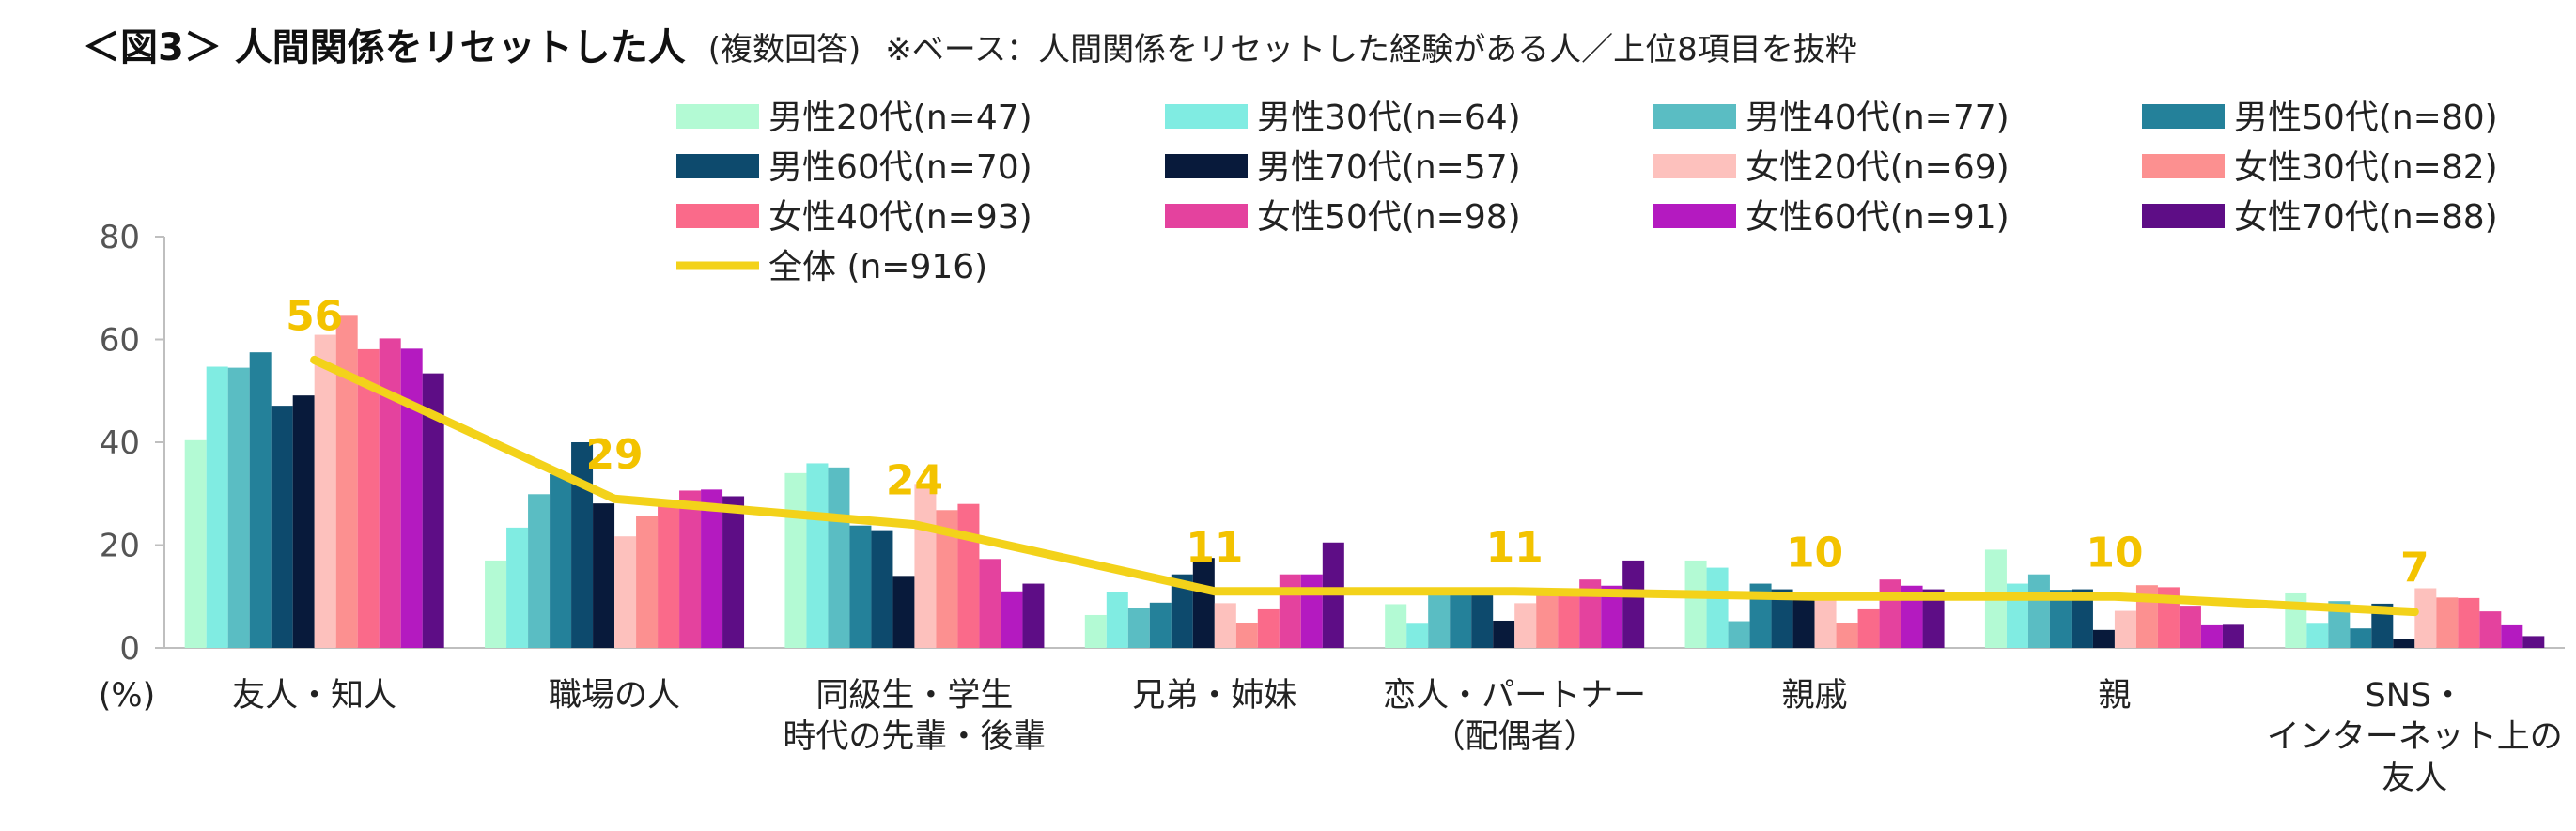 Image resolution: width=2576 pixels, height=831 pixels. I want to click on legend-label: 男性60代(n=70), so click(900, 167).